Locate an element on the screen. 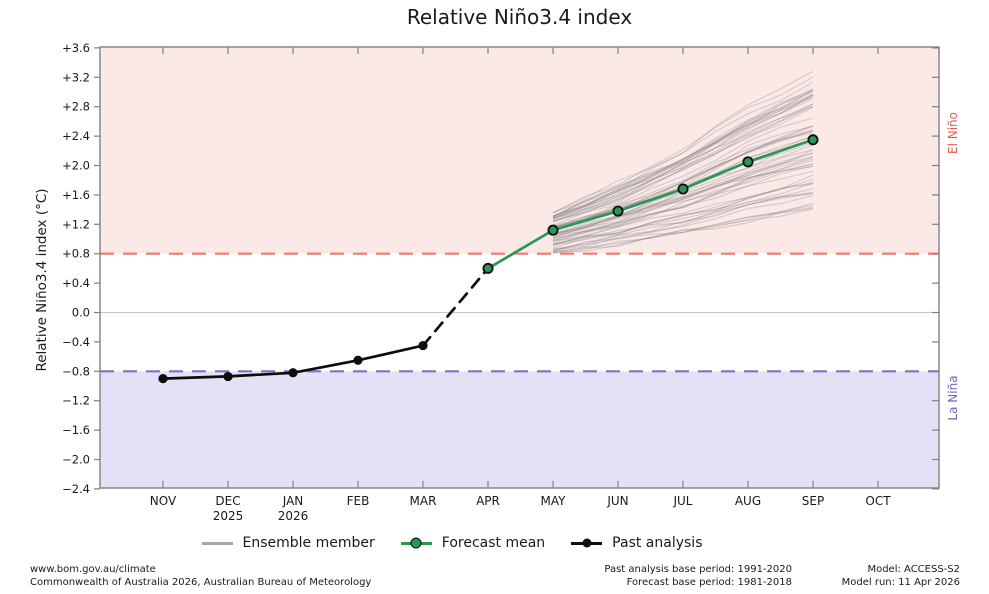 The width and height of the screenshot is (989, 594). svg-text: 2026 is located at coordinates (293, 516).